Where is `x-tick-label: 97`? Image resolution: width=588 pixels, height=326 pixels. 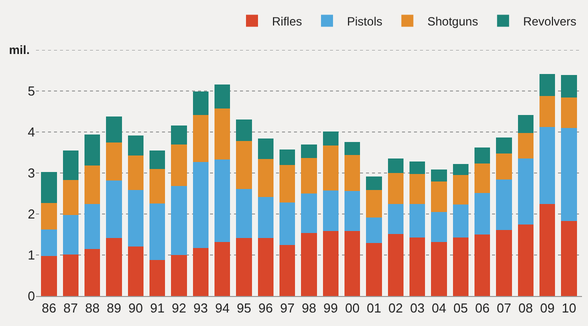
x-tick-label: 97 is located at coordinates (287, 308).